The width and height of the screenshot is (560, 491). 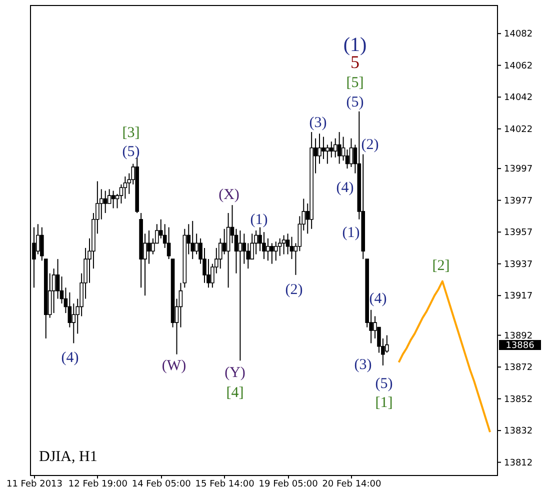 What do you see at coordinates (518, 297) in the screenshot?
I see `y-tick-label: 13917` at bounding box center [518, 297].